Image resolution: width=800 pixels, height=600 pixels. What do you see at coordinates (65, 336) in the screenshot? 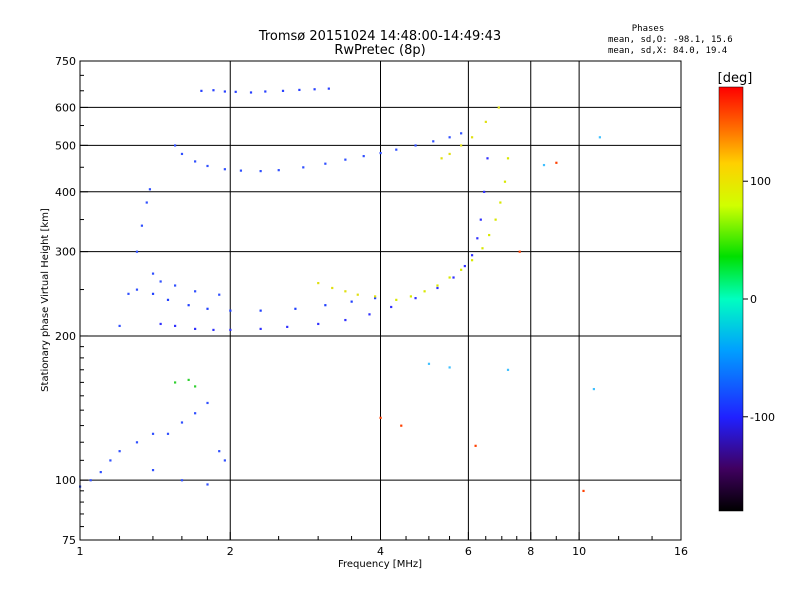
I see `y-tick-label: 200` at bounding box center [65, 336].